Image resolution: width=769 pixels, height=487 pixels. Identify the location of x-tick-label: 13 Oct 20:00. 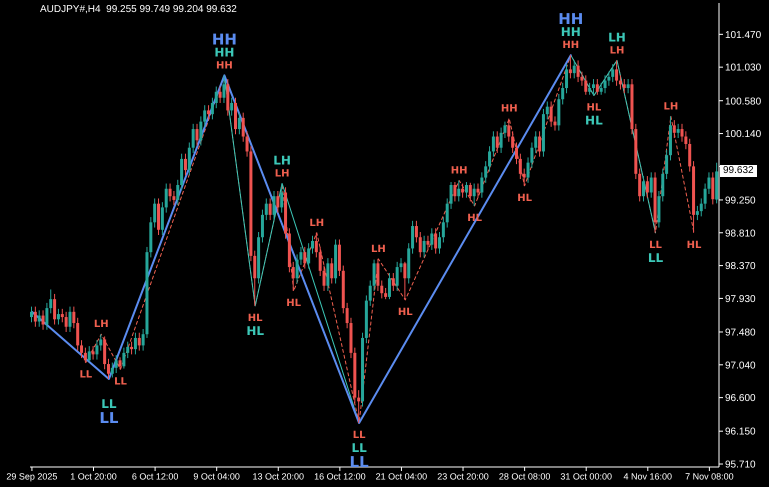
(278, 476).